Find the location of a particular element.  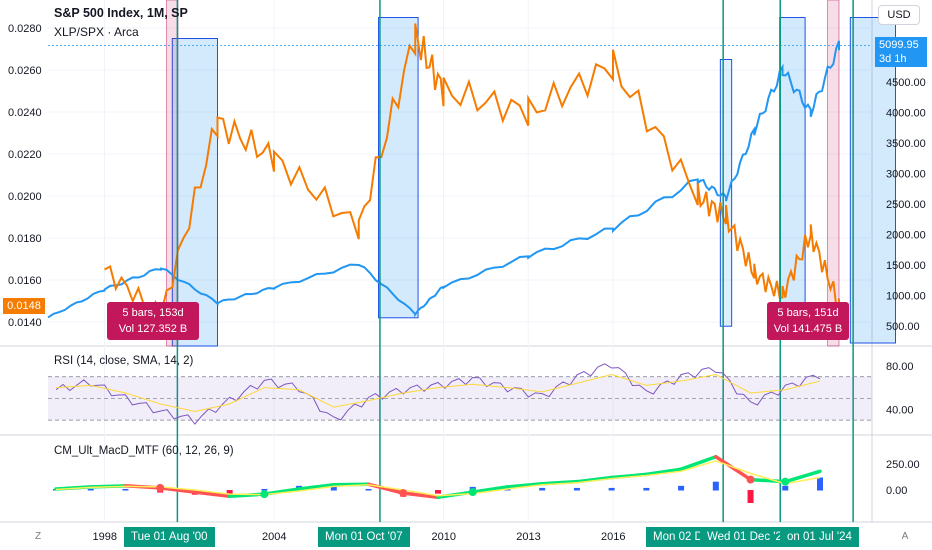

right-axis-tick-label: 3000.00 is located at coordinates (906, 175).